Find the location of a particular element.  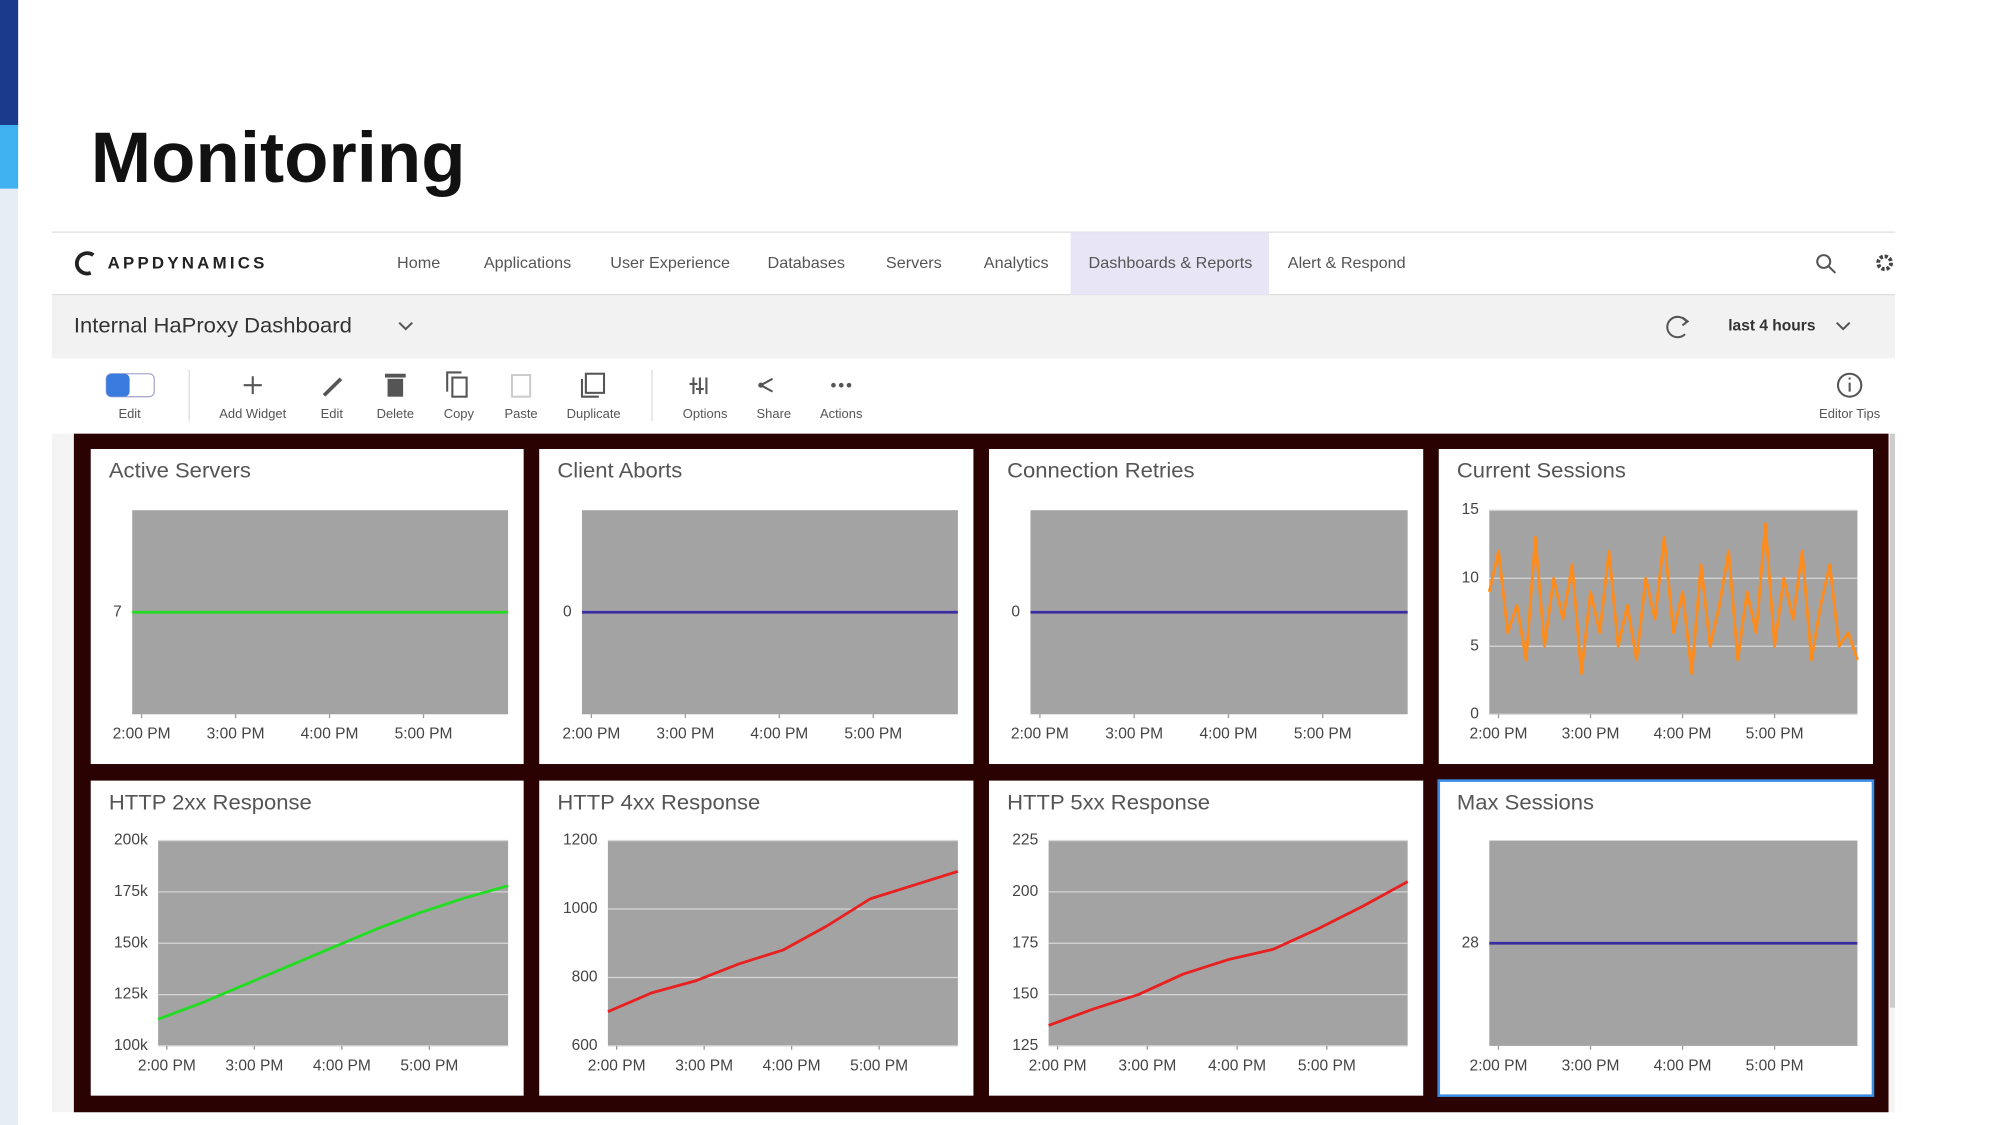

nav-item: Alert & Respond is located at coordinates (1347, 263).